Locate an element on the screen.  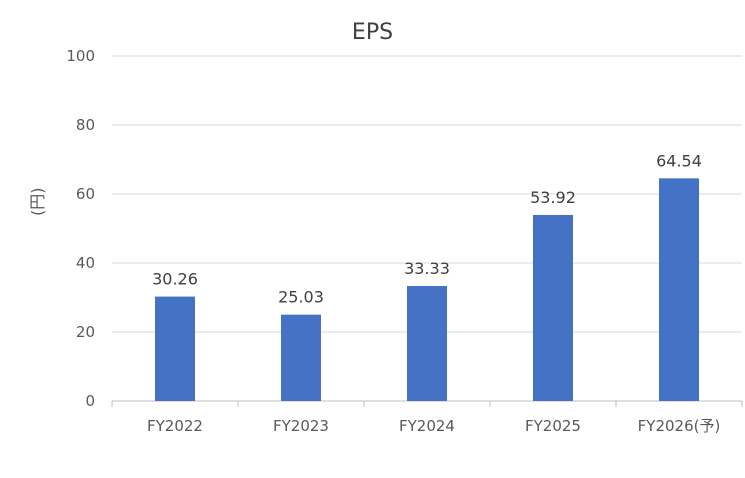
x-tick-label: FY2026(予) is located at coordinates (679, 426).